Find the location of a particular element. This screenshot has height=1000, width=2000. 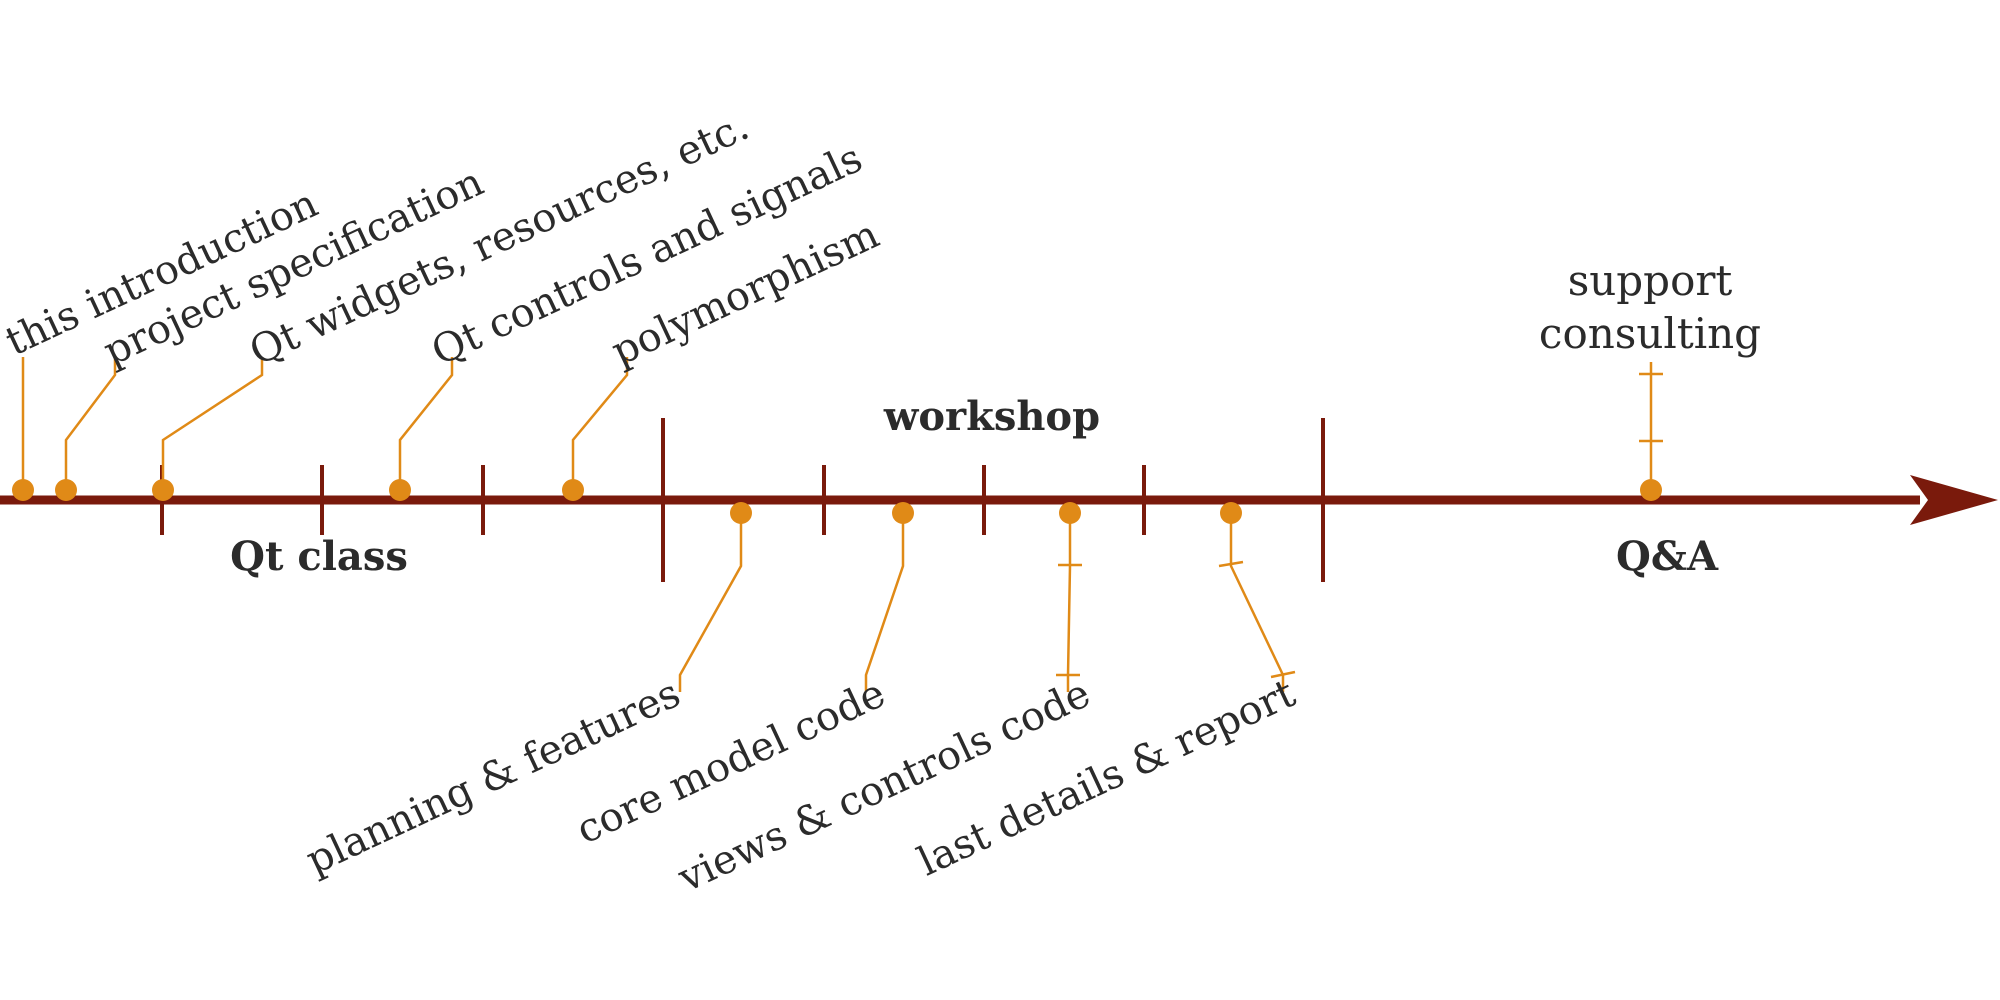

connector-qt-widgets is located at coordinates (212, 423).